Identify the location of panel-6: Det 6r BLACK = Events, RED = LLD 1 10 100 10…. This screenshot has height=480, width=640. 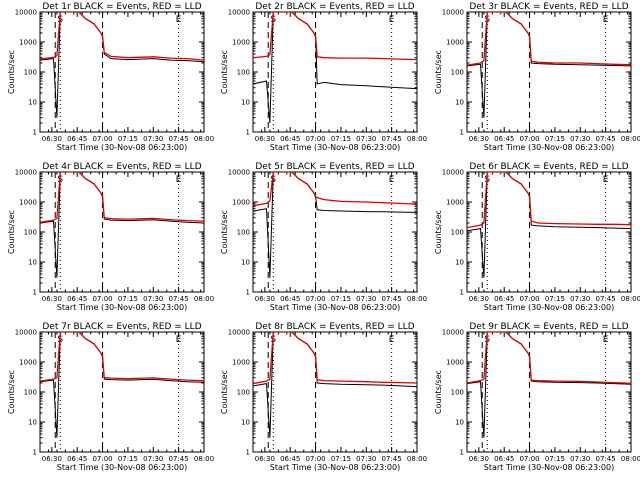
(537, 237).